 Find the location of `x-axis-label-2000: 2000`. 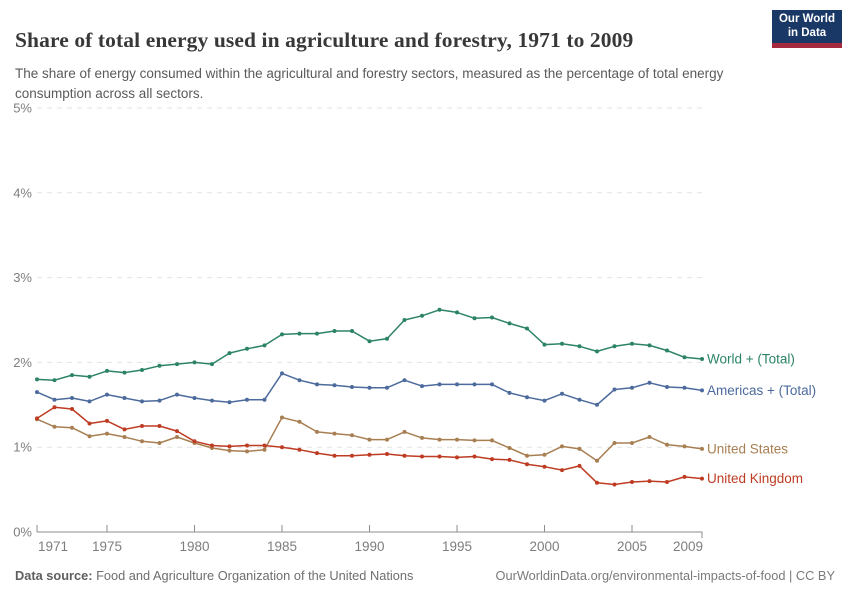

x-axis-label-2000: 2000 is located at coordinates (544, 546).